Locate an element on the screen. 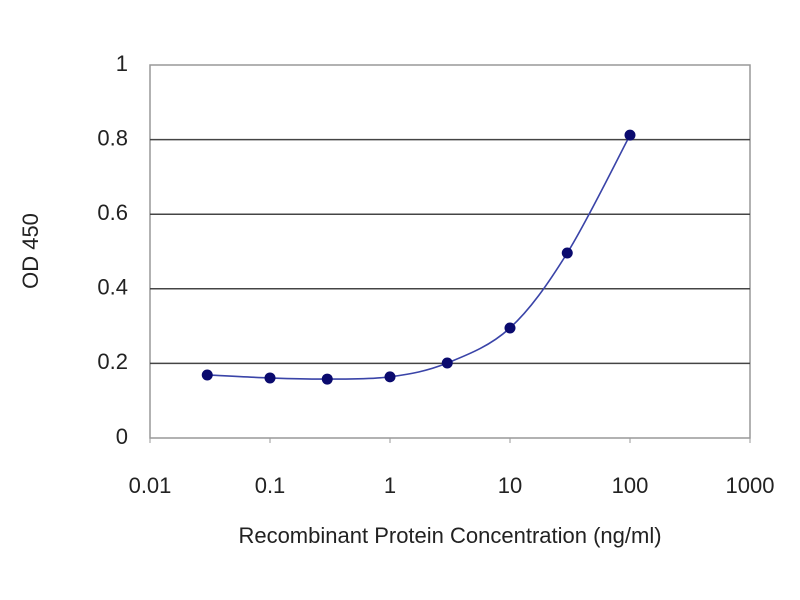 This screenshot has width=800, height=600. y-tick-label: 0.6 is located at coordinates (112, 212).